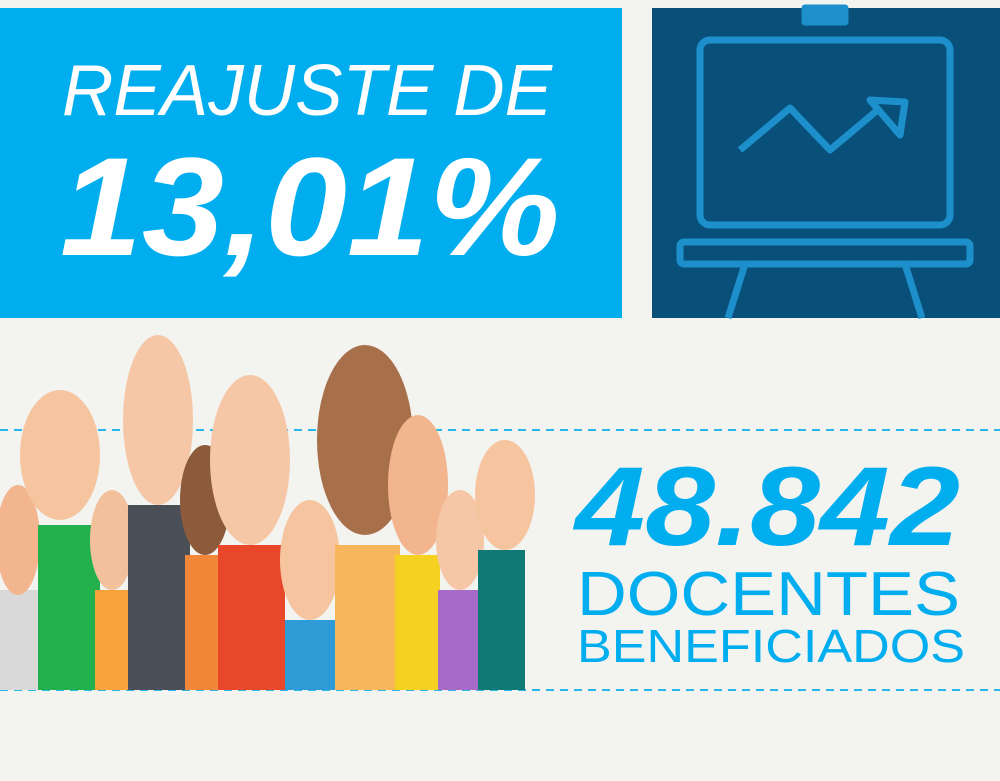  I want to click on easel-icon, so click(825, 162).